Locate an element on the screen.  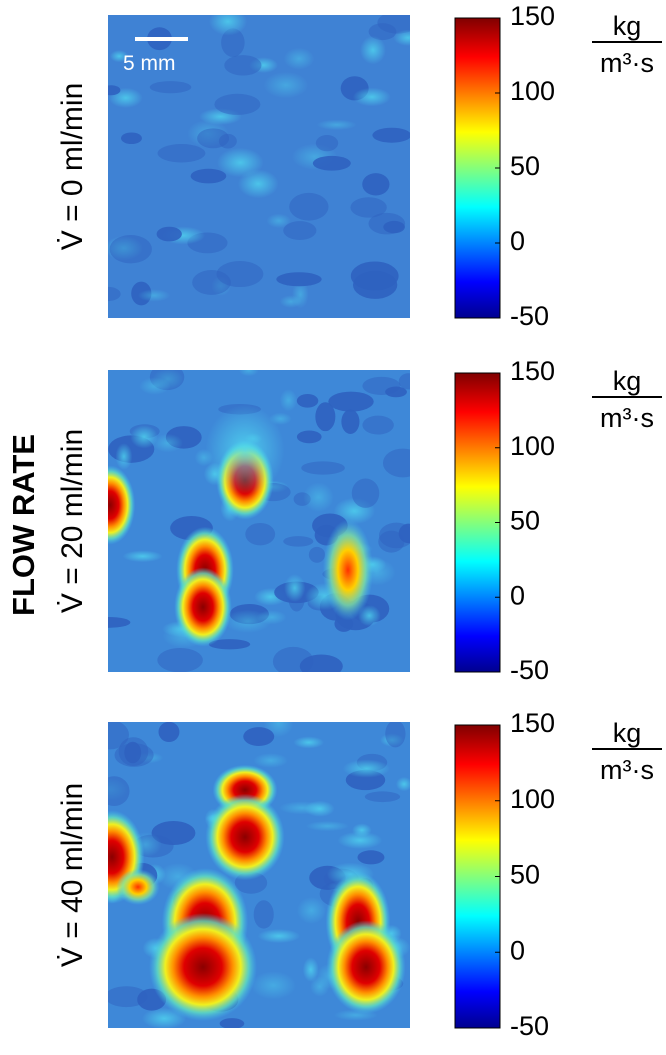
panel-label: V̇ = 0 ml/min is located at coordinates (72, 167).